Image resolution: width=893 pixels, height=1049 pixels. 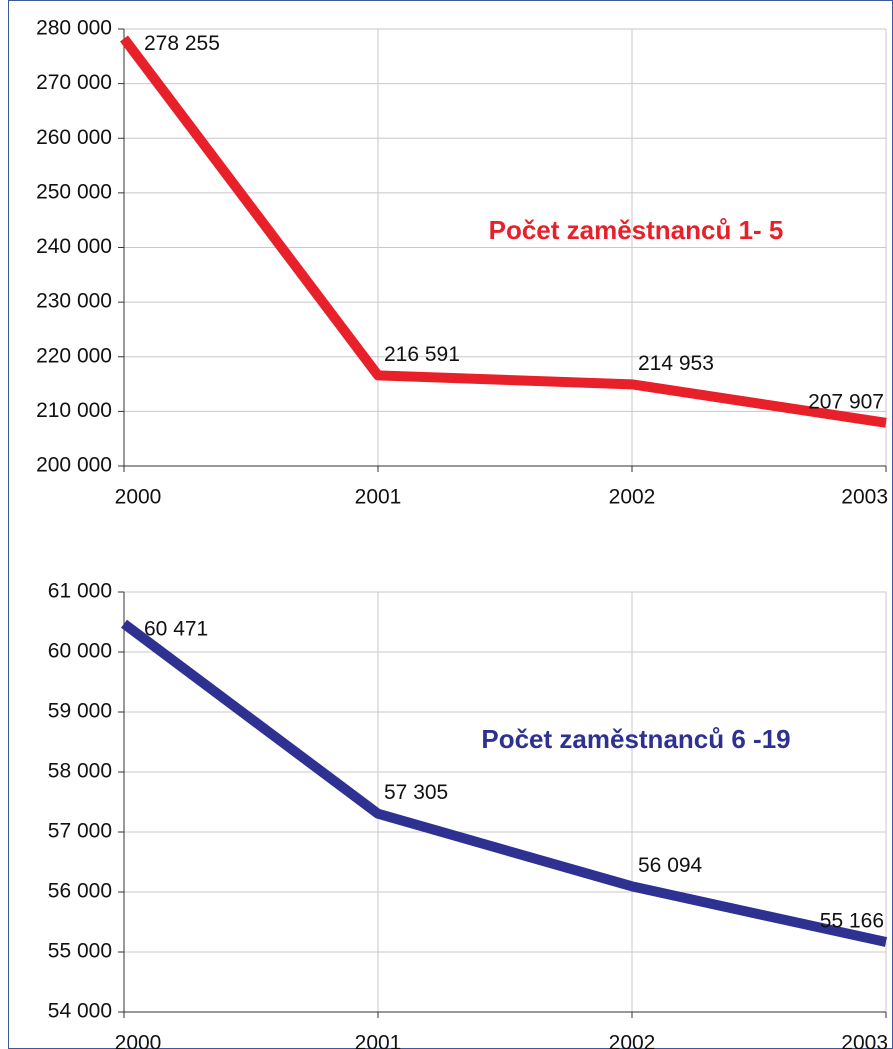 I want to click on y-tick-label: 60 000, so click(x=80, y=651).